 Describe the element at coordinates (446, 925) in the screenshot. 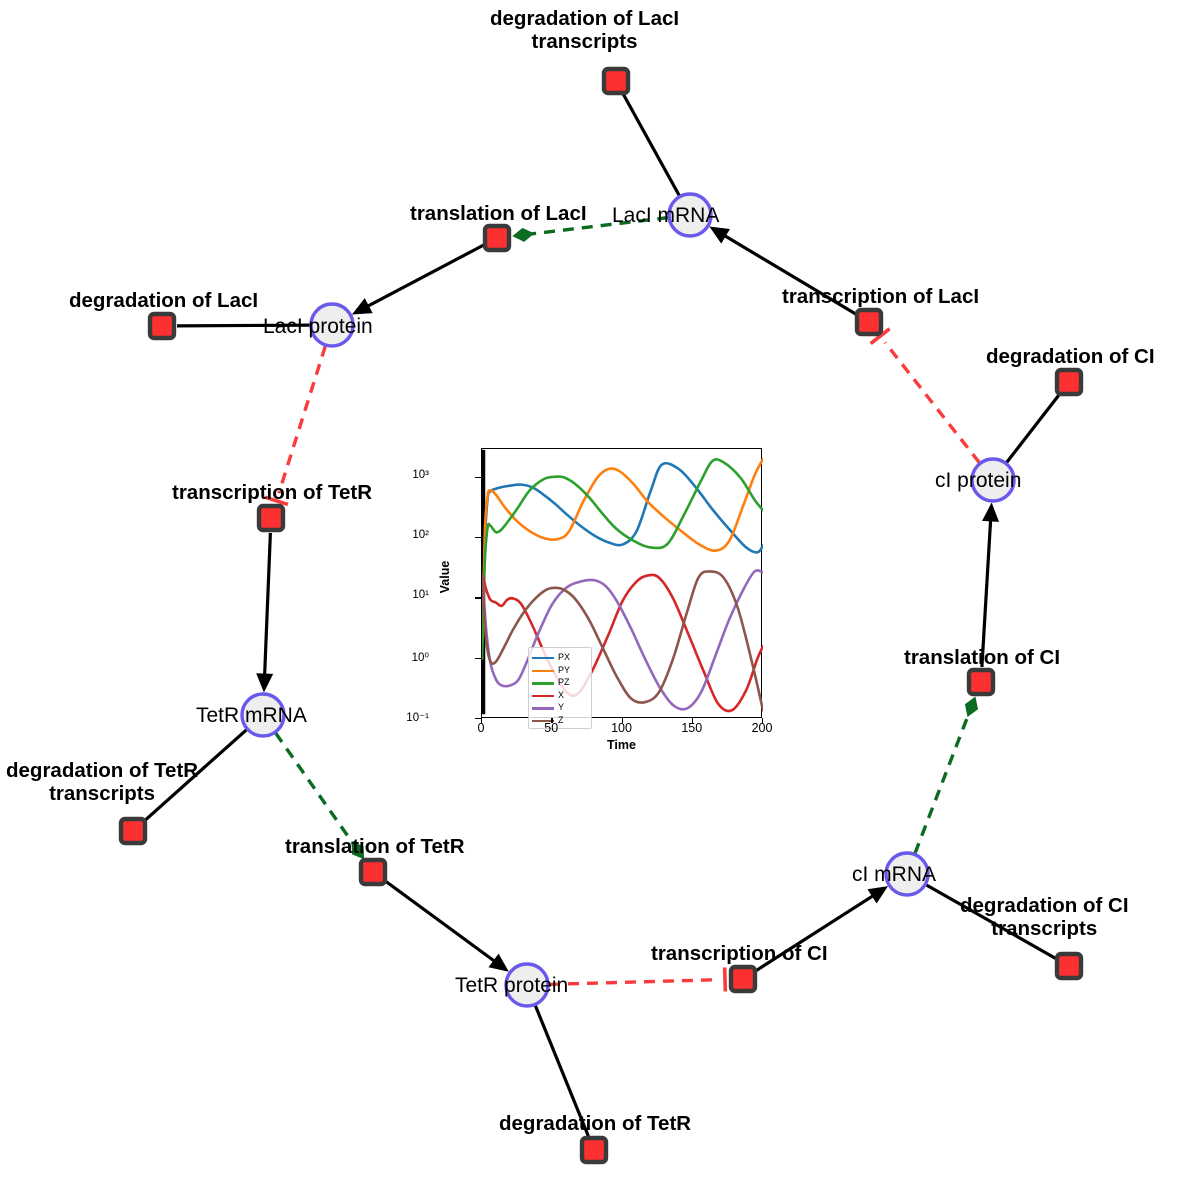

I see `edge-transl_tetr-to-tetr_protein` at that location.